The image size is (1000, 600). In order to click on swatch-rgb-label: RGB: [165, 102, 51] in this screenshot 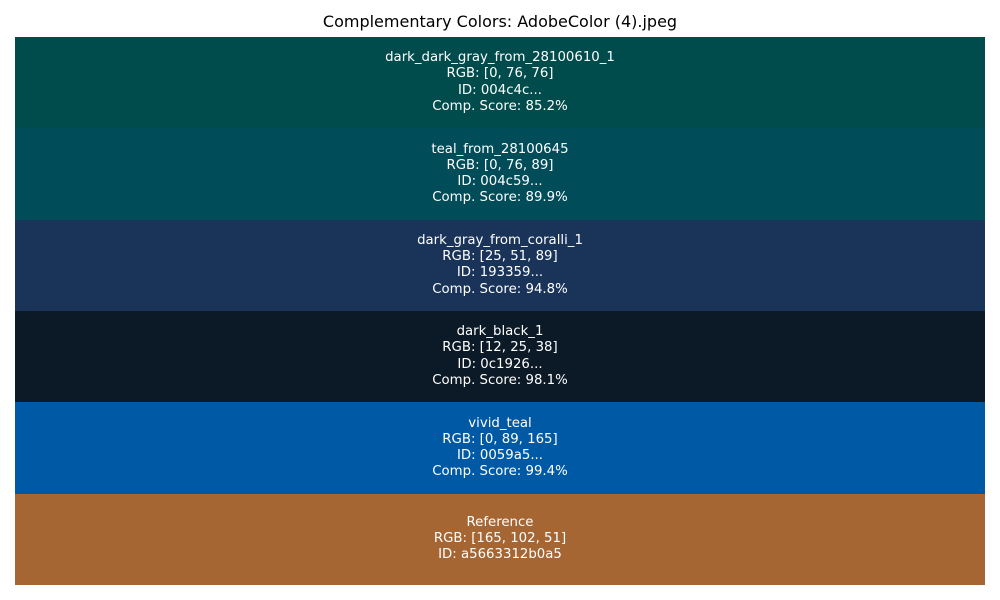, I will do `click(500, 539)`.